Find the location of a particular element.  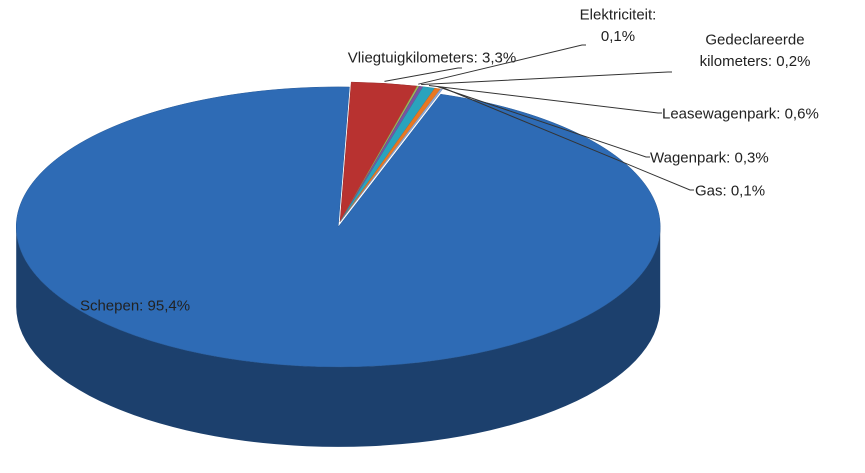

data-label: Vliegtuigkilometers: 3,3% is located at coordinates (432, 57).